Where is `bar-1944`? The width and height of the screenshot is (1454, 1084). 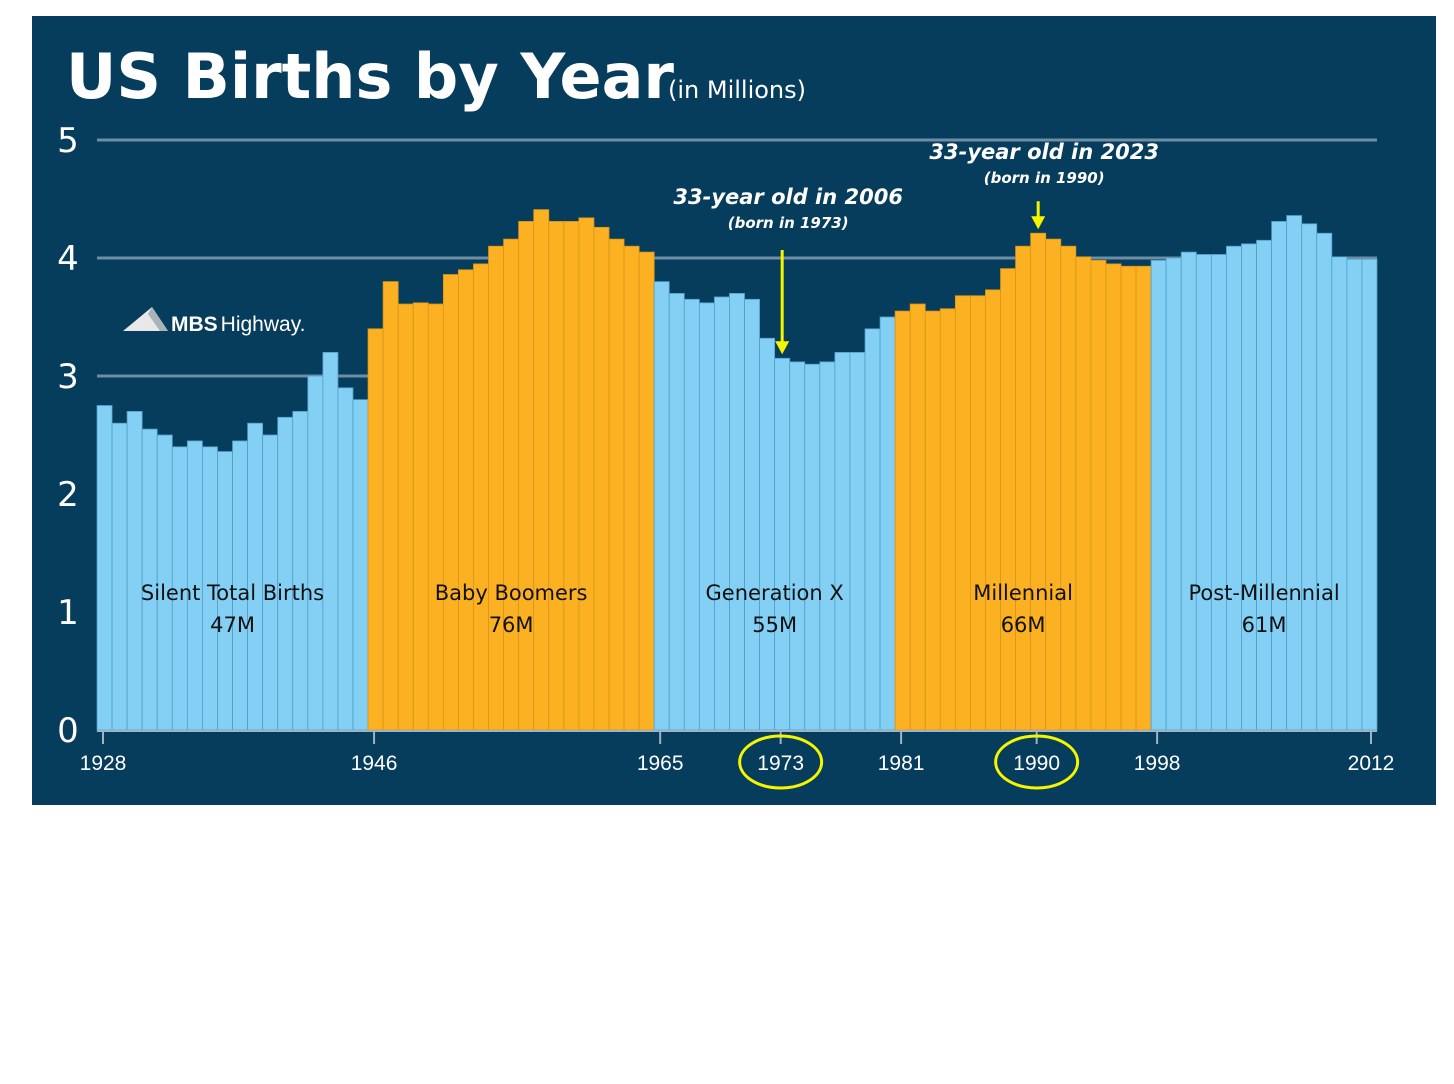 bar-1944 is located at coordinates (345, 559).